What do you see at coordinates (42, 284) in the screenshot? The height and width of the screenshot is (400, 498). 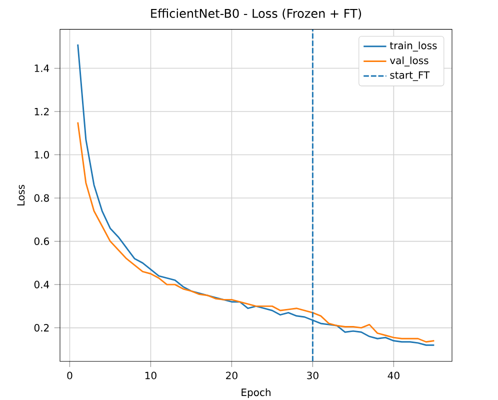 I see `y-tick-label: 0.4` at bounding box center [42, 284].